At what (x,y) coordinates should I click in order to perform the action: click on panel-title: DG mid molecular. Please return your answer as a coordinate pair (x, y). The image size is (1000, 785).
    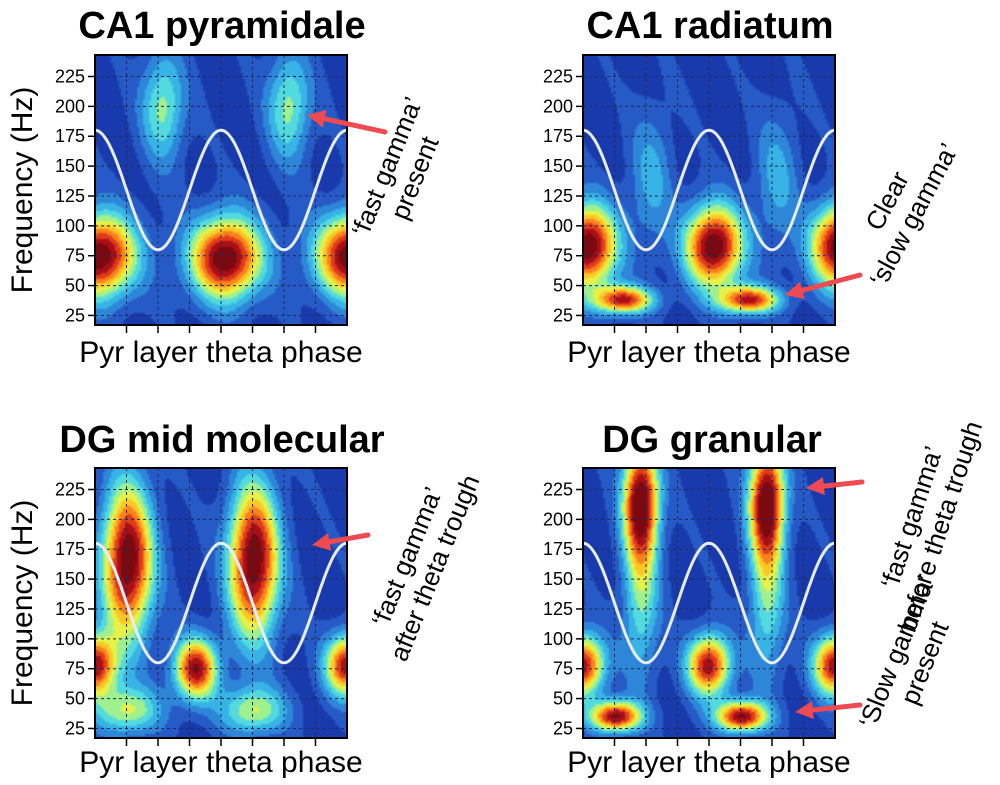
    Looking at the image, I should click on (221, 440).